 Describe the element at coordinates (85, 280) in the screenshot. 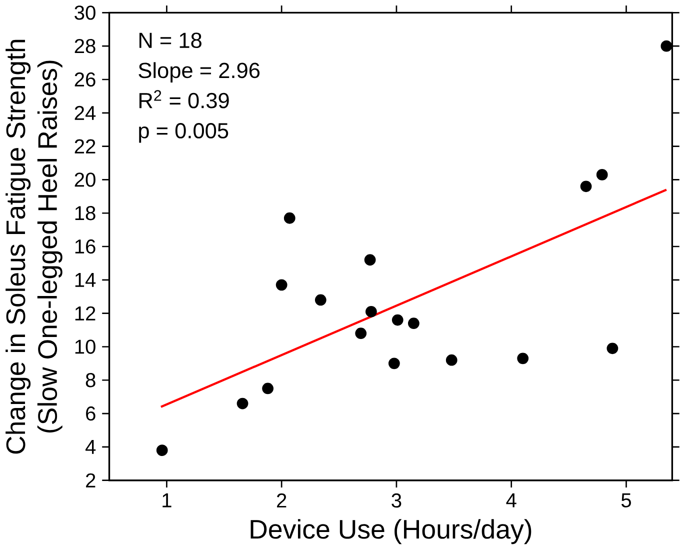

I see `y-tick-label: 14` at that location.